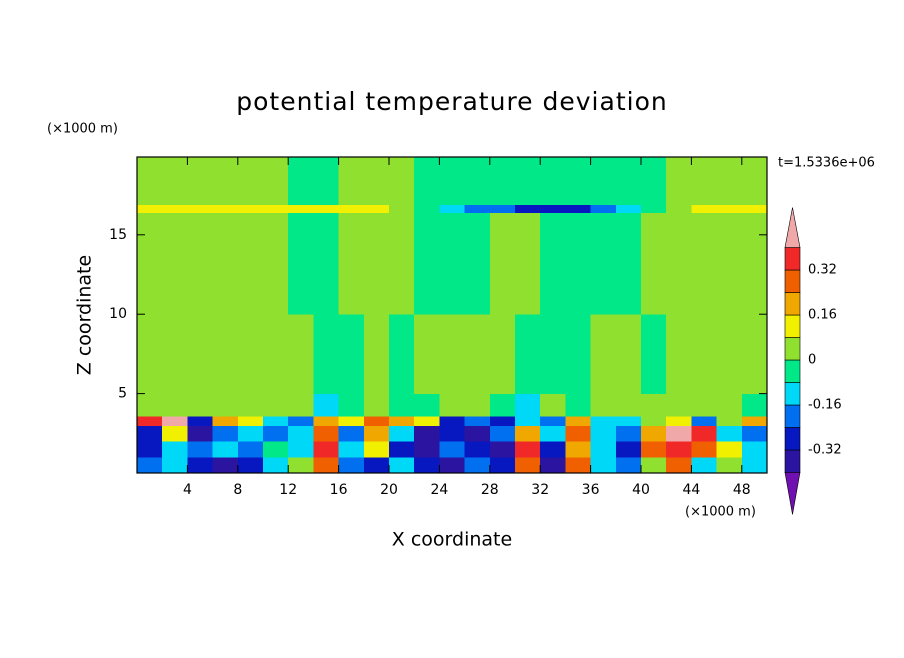  What do you see at coordinates (389, 490) in the screenshot?
I see `x-tick-label: 20` at bounding box center [389, 490].